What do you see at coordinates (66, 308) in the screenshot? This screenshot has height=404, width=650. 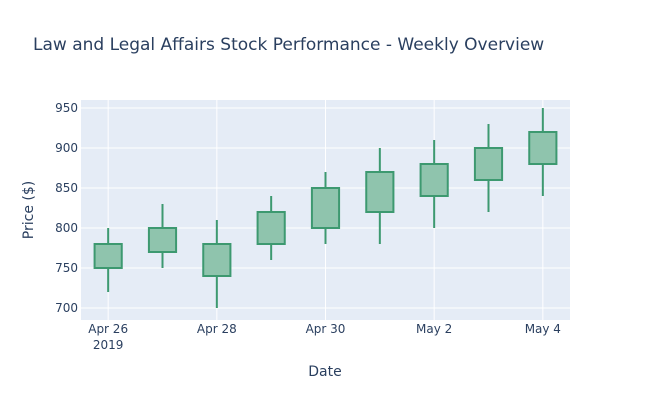 I see `y-tick-label: 700` at bounding box center [66, 308].